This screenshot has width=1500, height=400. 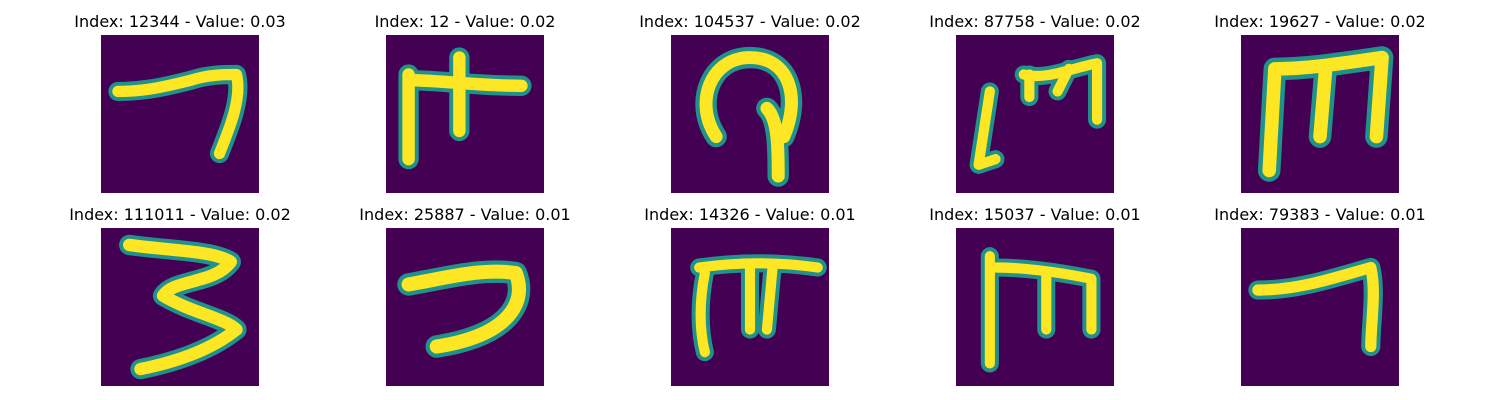 I want to click on panel-title: Index: 15037 - Value: 0.01, so click(x=1035, y=214).